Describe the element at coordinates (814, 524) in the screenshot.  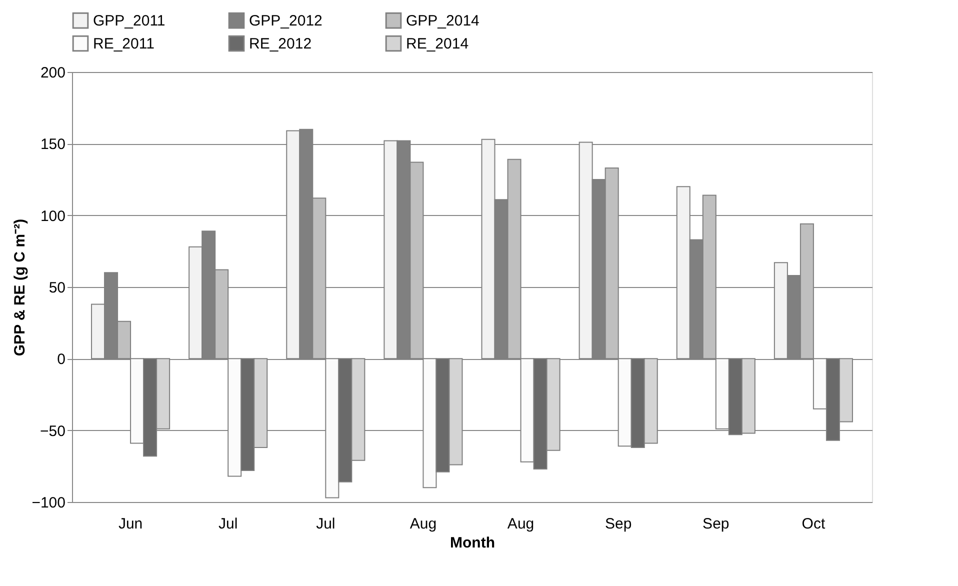
I see `x-tick-label: Oct` at that location.